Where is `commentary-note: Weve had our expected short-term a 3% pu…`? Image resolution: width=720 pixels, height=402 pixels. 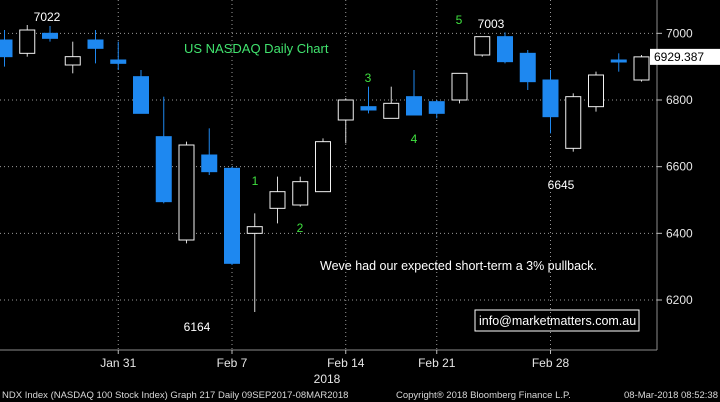 commentary-note: Weve had our expected short-term a 3% pu… is located at coordinates (458, 266).